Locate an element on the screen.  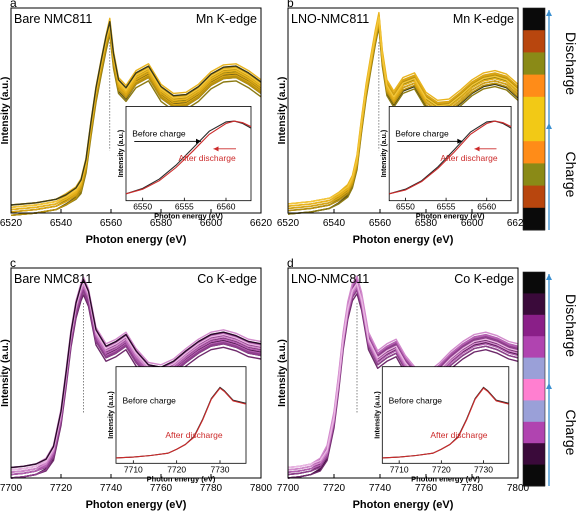
x-tick-label: 6520 is located at coordinates (11, 223).